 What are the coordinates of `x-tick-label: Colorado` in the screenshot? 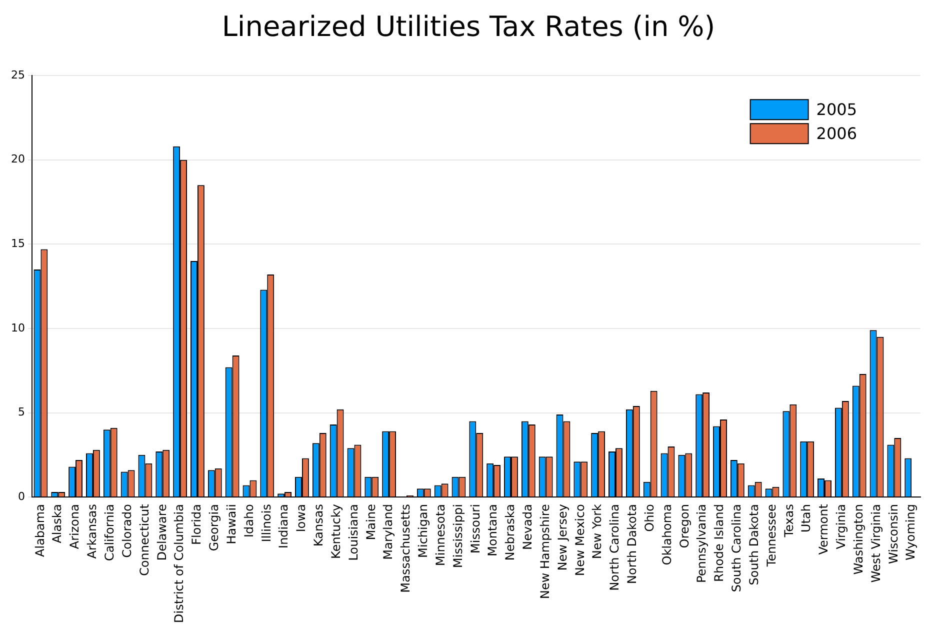 It's located at (127, 531).